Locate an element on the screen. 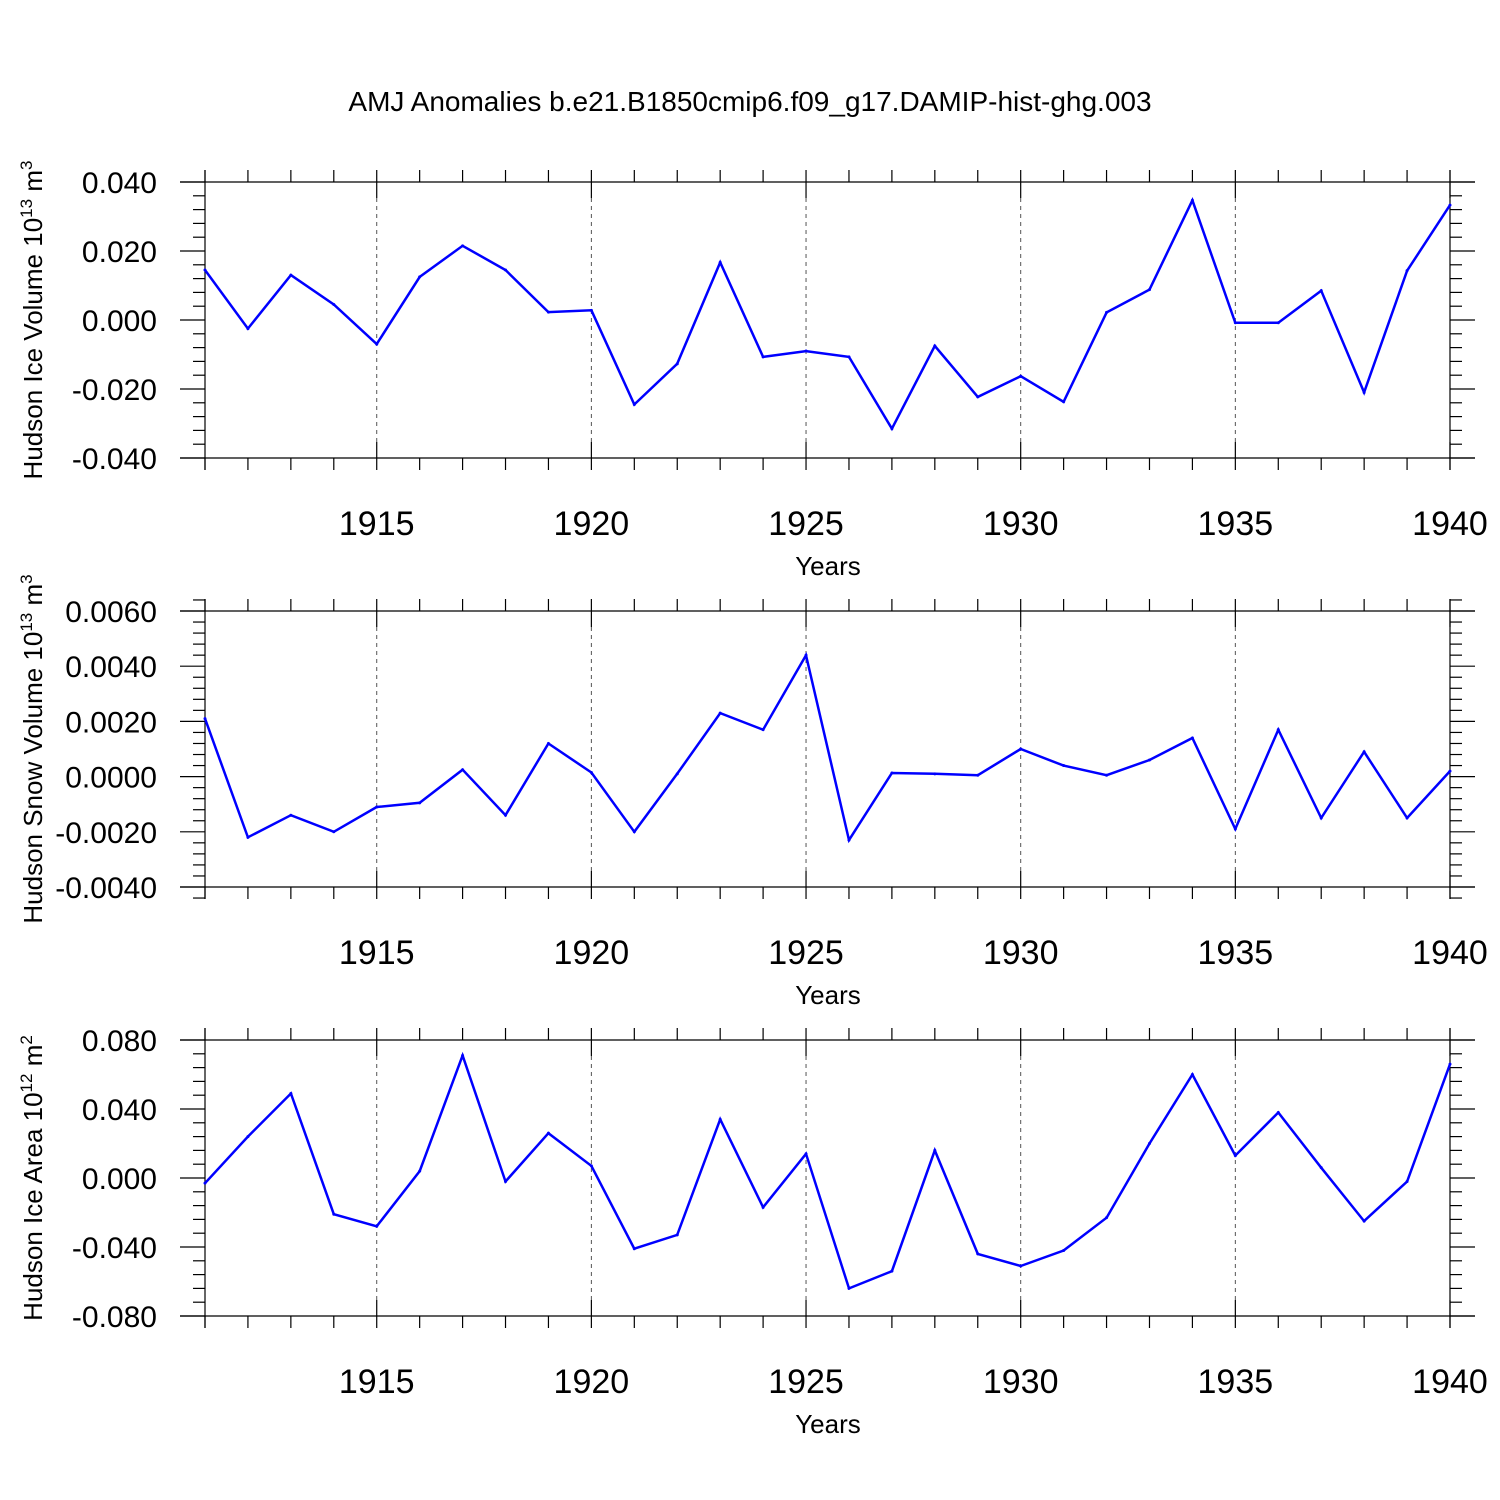  y-tick-label: 0.0040 is located at coordinates (111, 667).